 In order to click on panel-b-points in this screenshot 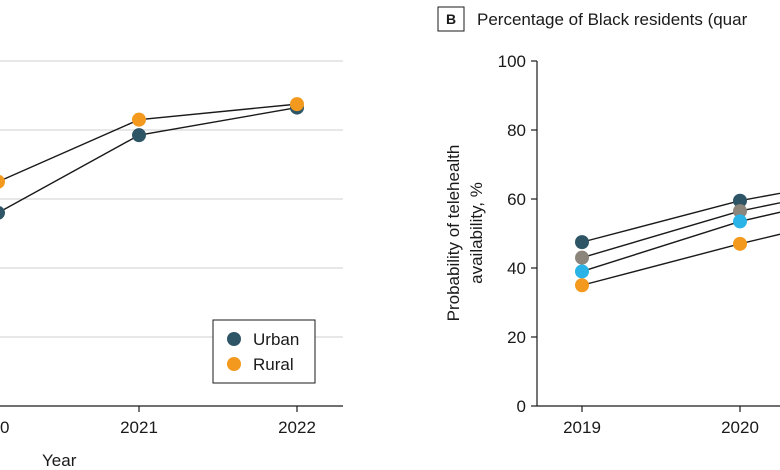, I will do `click(661, 243)`.